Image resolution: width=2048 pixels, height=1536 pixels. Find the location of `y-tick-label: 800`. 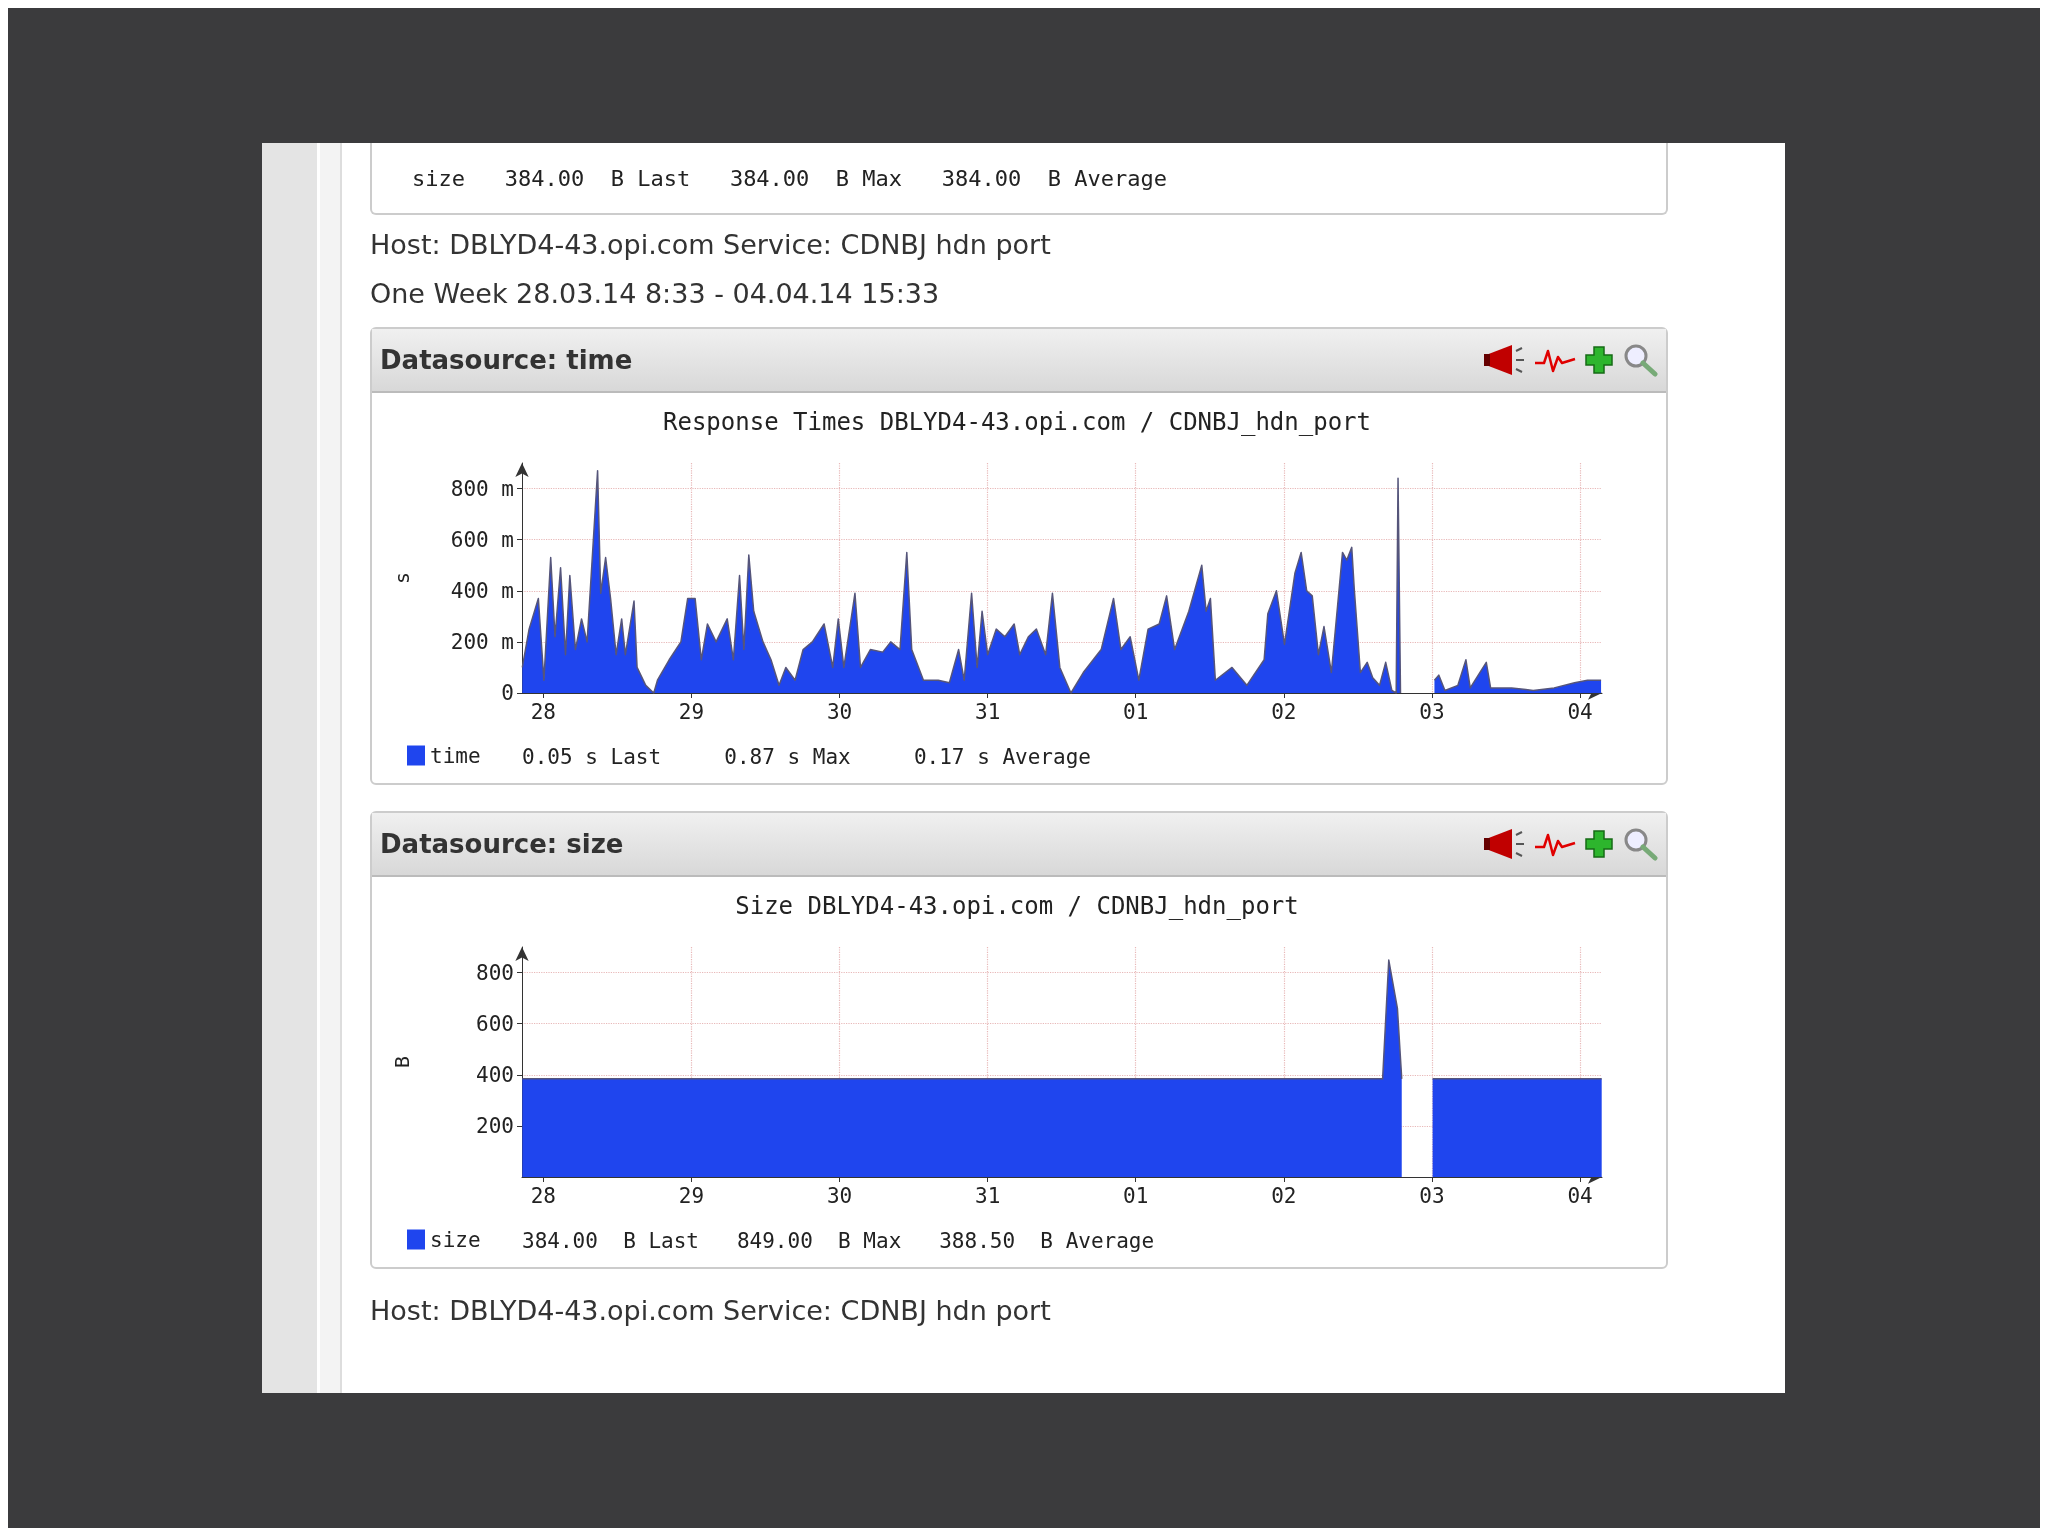

y-tick-label: 800 is located at coordinates (495, 972).